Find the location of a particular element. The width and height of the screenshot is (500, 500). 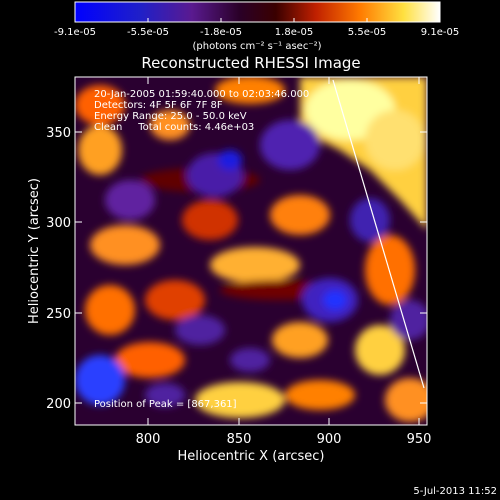

colorbar-gradient is located at coordinates (257, 12).